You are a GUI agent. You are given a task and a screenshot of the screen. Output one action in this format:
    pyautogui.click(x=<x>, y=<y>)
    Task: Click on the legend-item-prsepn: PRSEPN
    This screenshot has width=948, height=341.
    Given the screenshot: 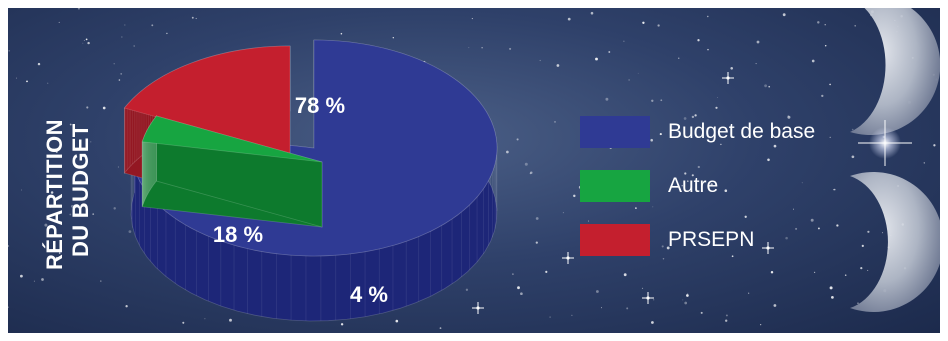 What is the action you would take?
    pyautogui.click(x=697, y=240)
    